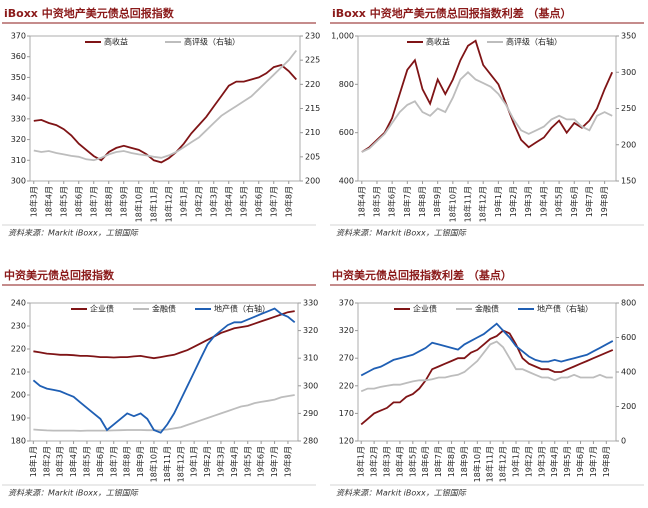 This screenshot has width=648, height=508. What do you see at coordinates (623, 441) in the screenshot?
I see `y2-tick-label: 0` at bounding box center [623, 441].